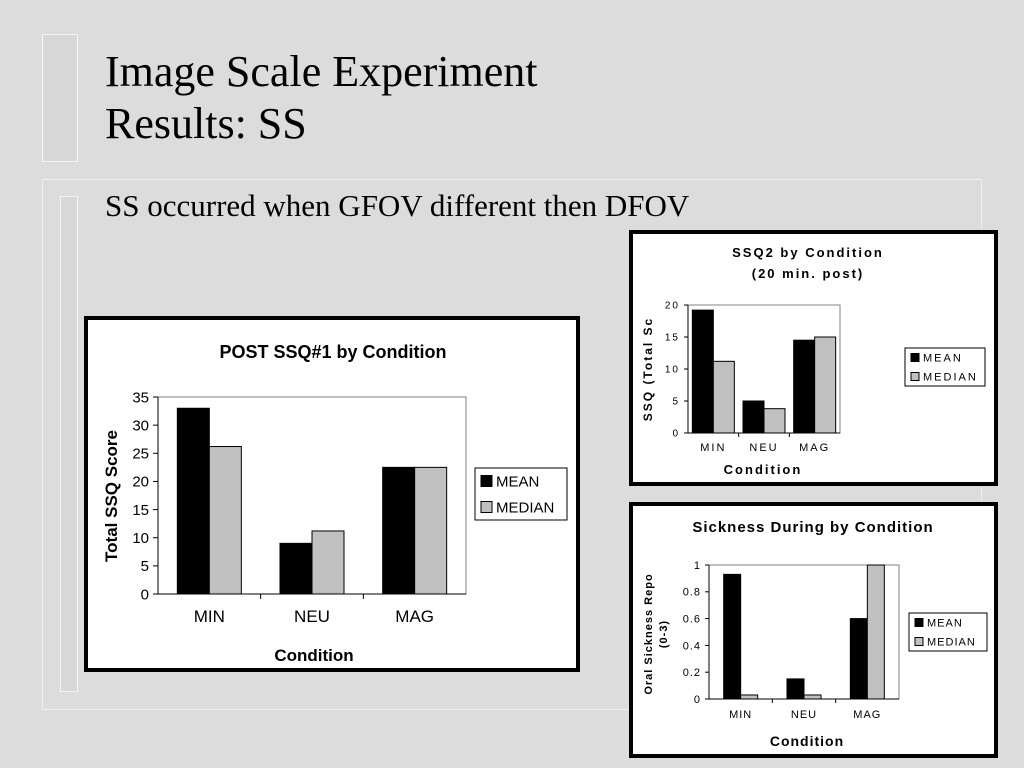 The height and width of the screenshot is (768, 1024). Describe the element at coordinates (692, 646) in the screenshot. I see `y-tick-label: 0.4` at that location.